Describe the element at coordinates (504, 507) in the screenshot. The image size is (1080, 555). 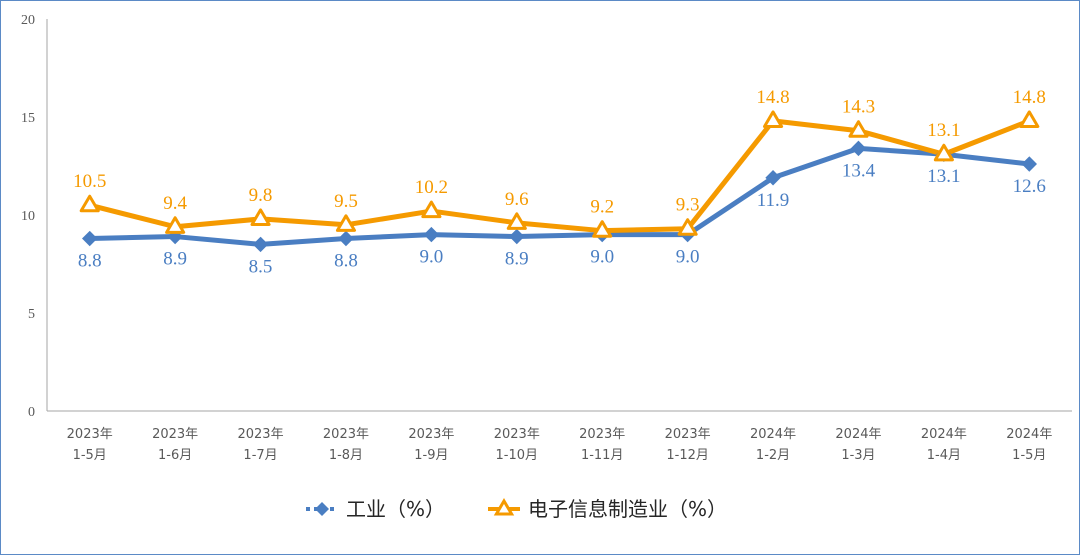
I see `legend-triangle-icon` at that location.